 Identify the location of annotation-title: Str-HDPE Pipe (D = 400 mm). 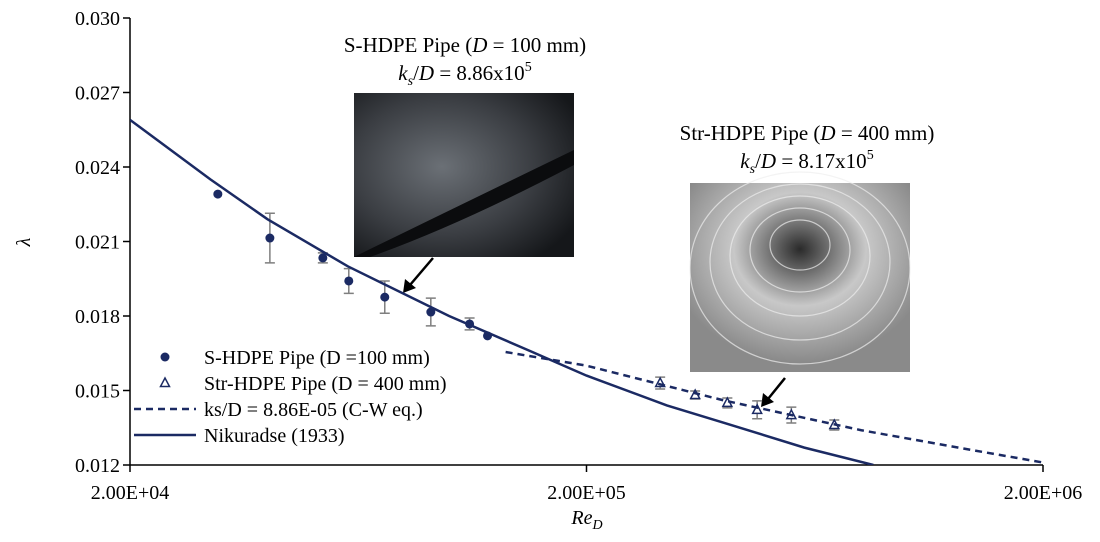
(807, 133).